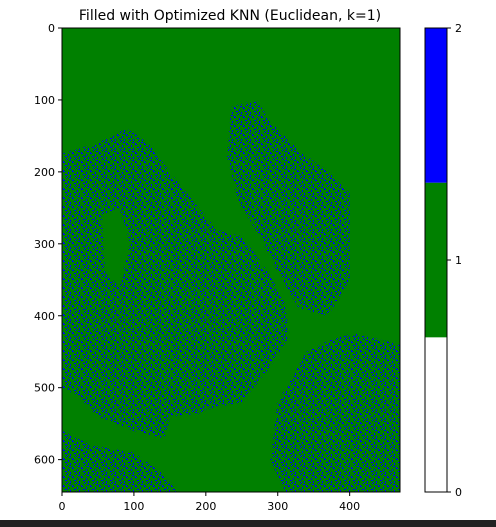 This screenshot has height=527, width=496. What do you see at coordinates (205, 452) in the screenshot?
I see `green-region-hole-lower-center` at bounding box center [205, 452].